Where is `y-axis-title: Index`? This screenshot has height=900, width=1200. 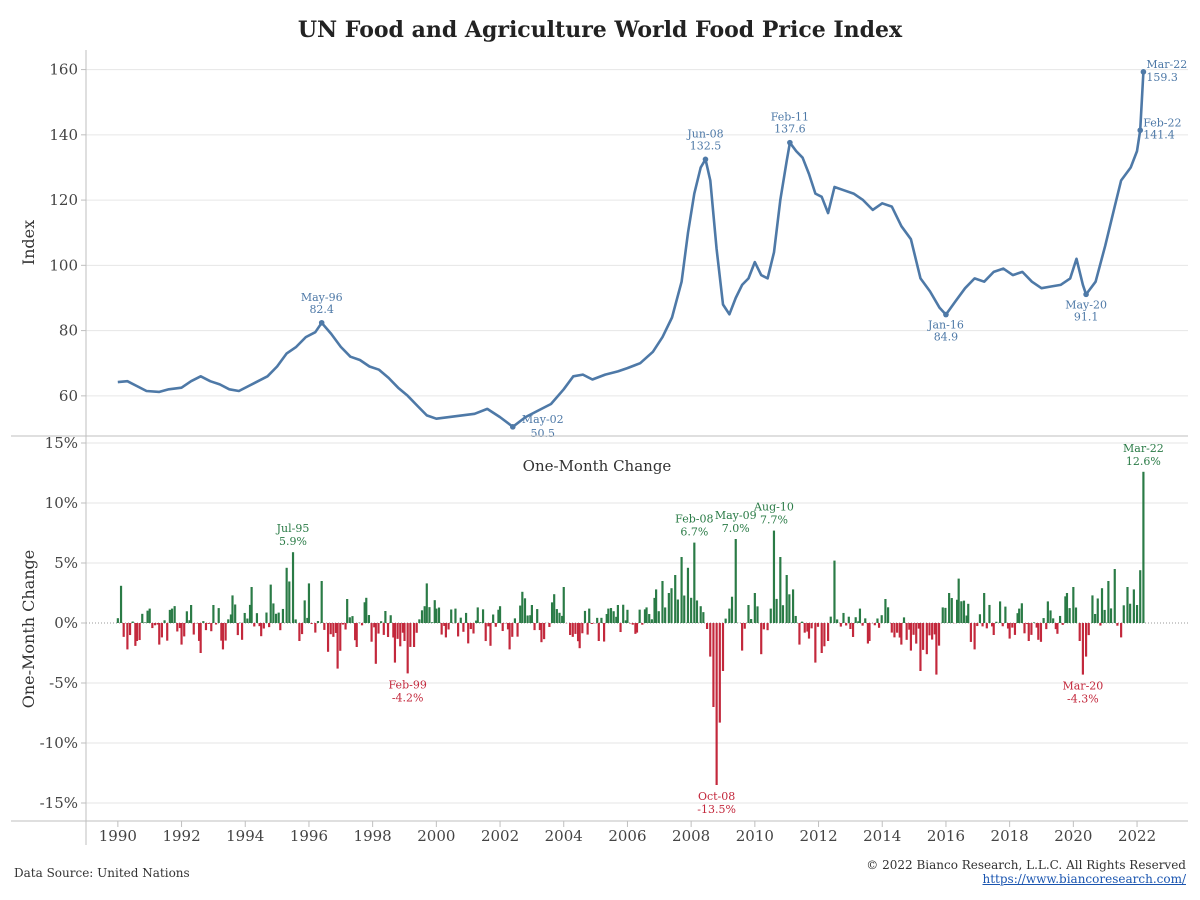 y-axis-title: Index is located at coordinates (28, 242).